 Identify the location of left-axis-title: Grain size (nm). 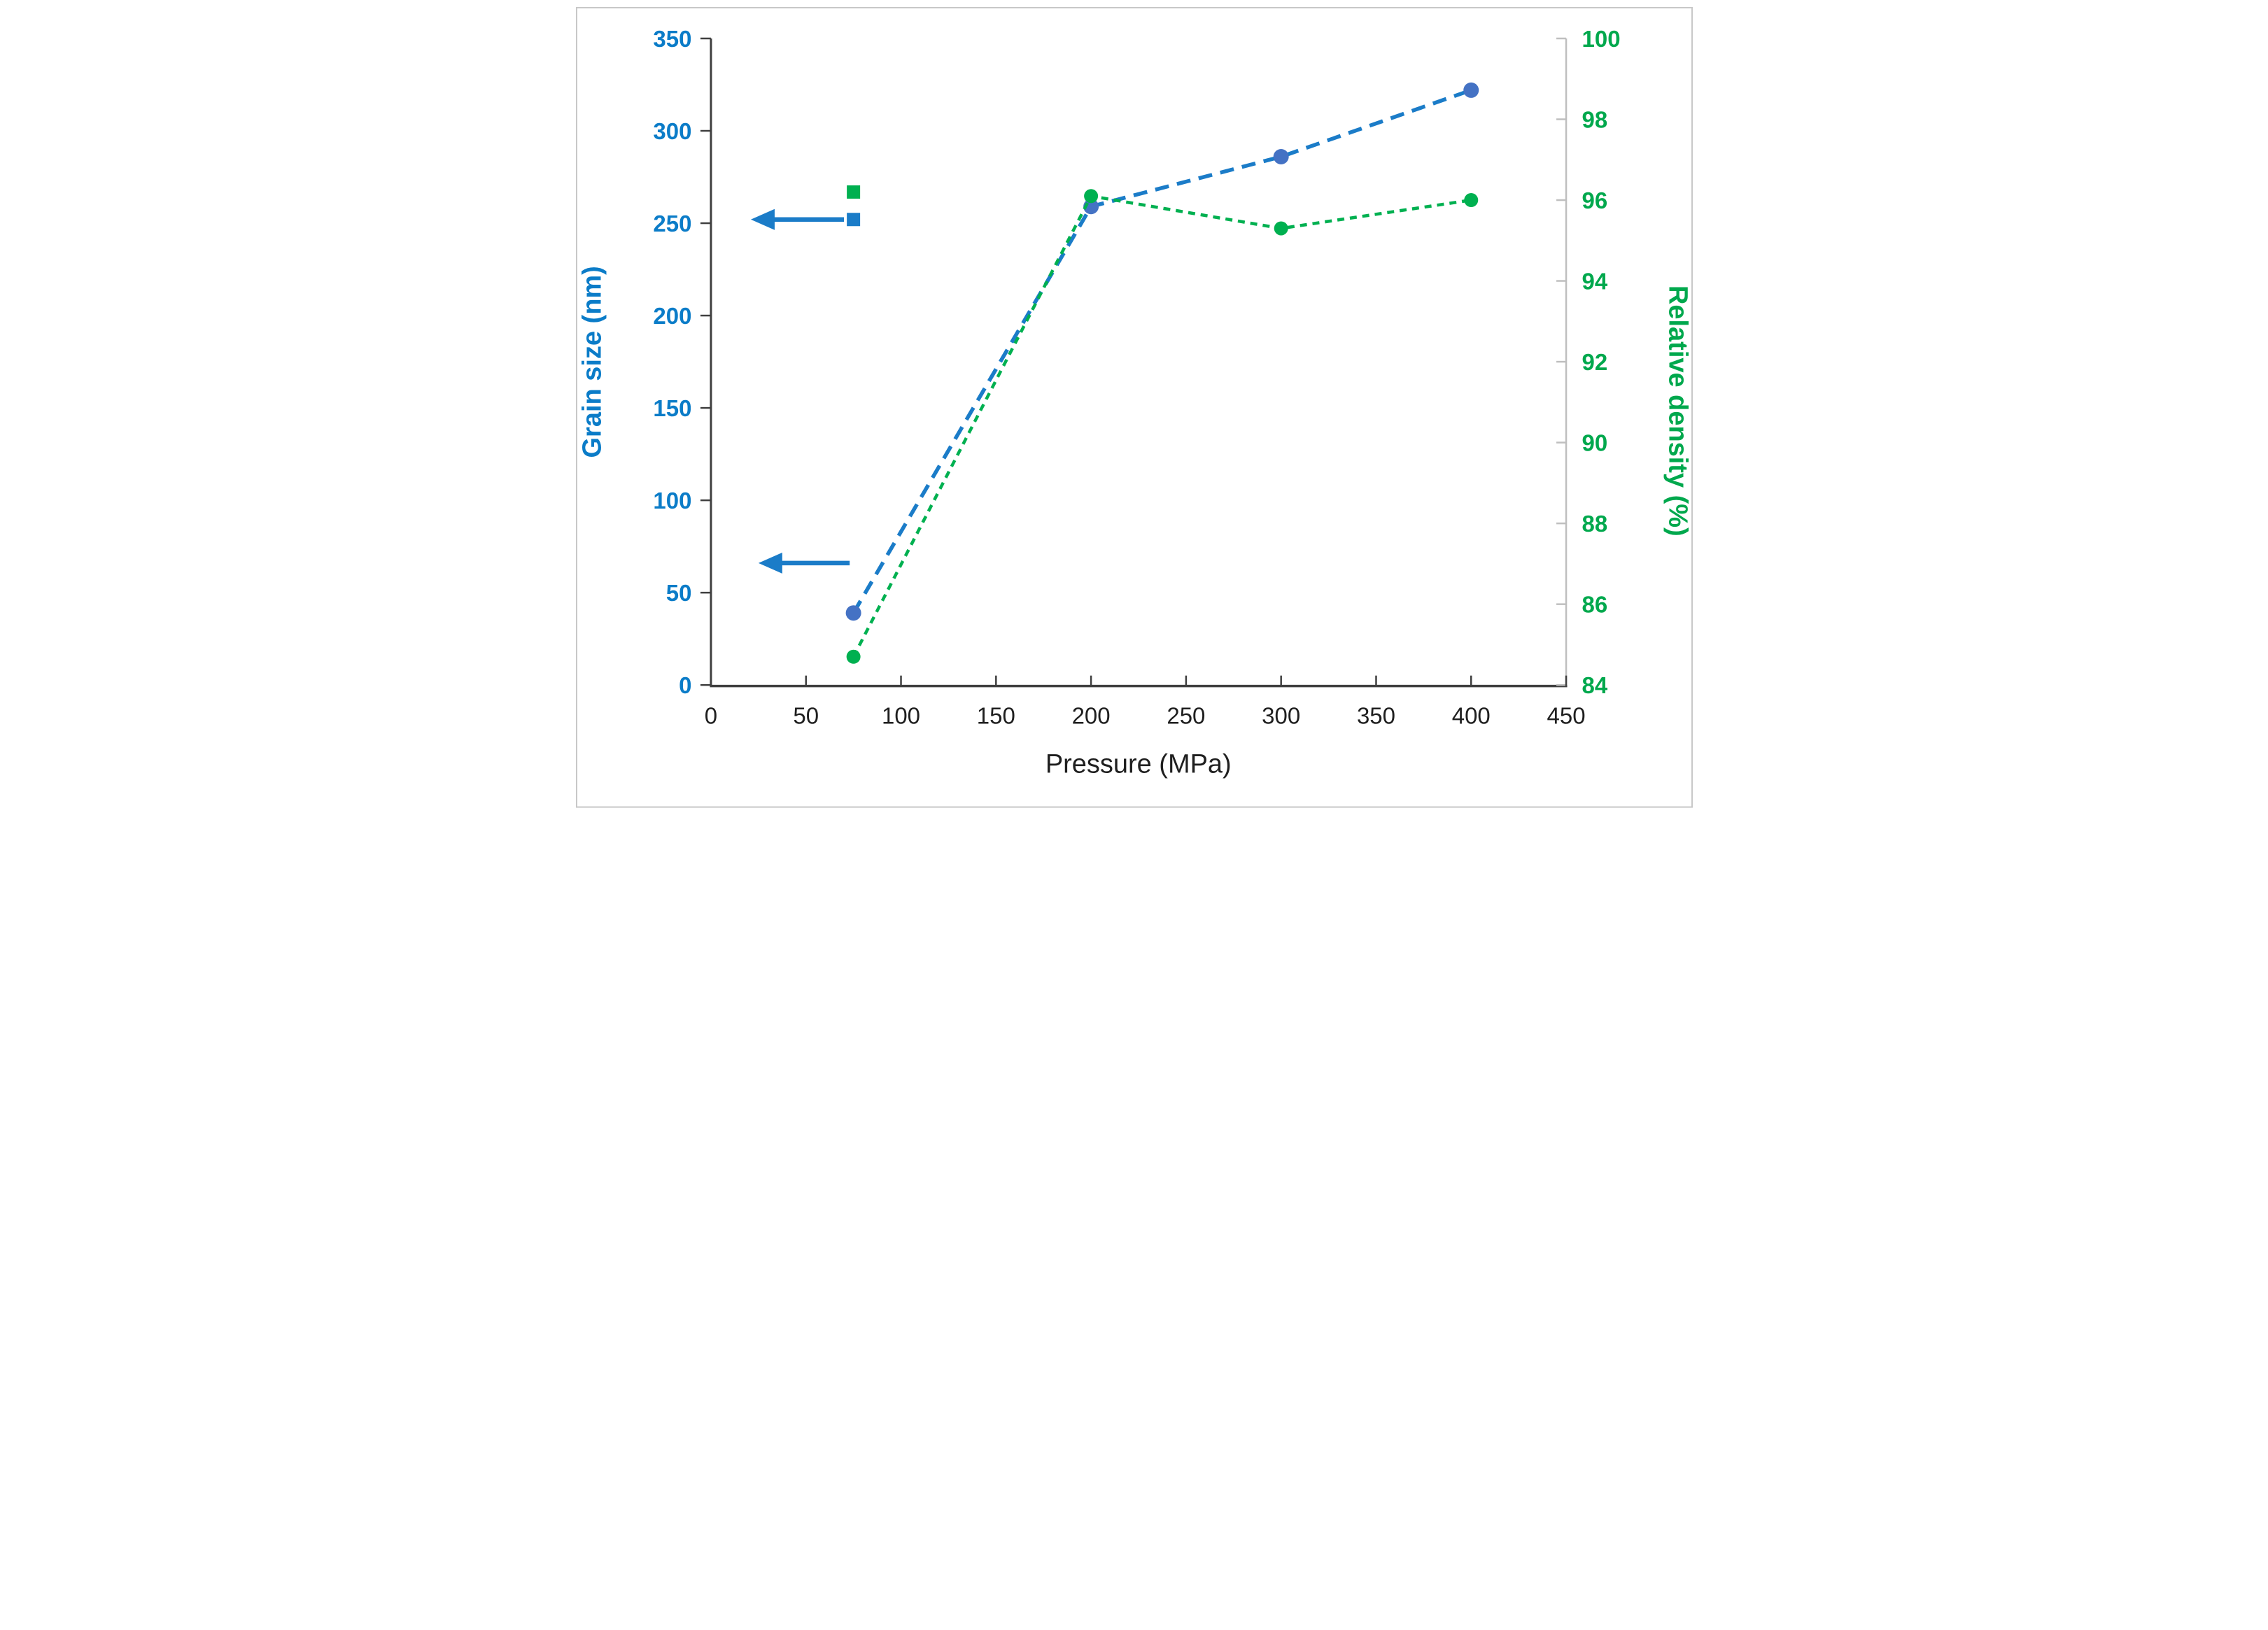
(592, 362).